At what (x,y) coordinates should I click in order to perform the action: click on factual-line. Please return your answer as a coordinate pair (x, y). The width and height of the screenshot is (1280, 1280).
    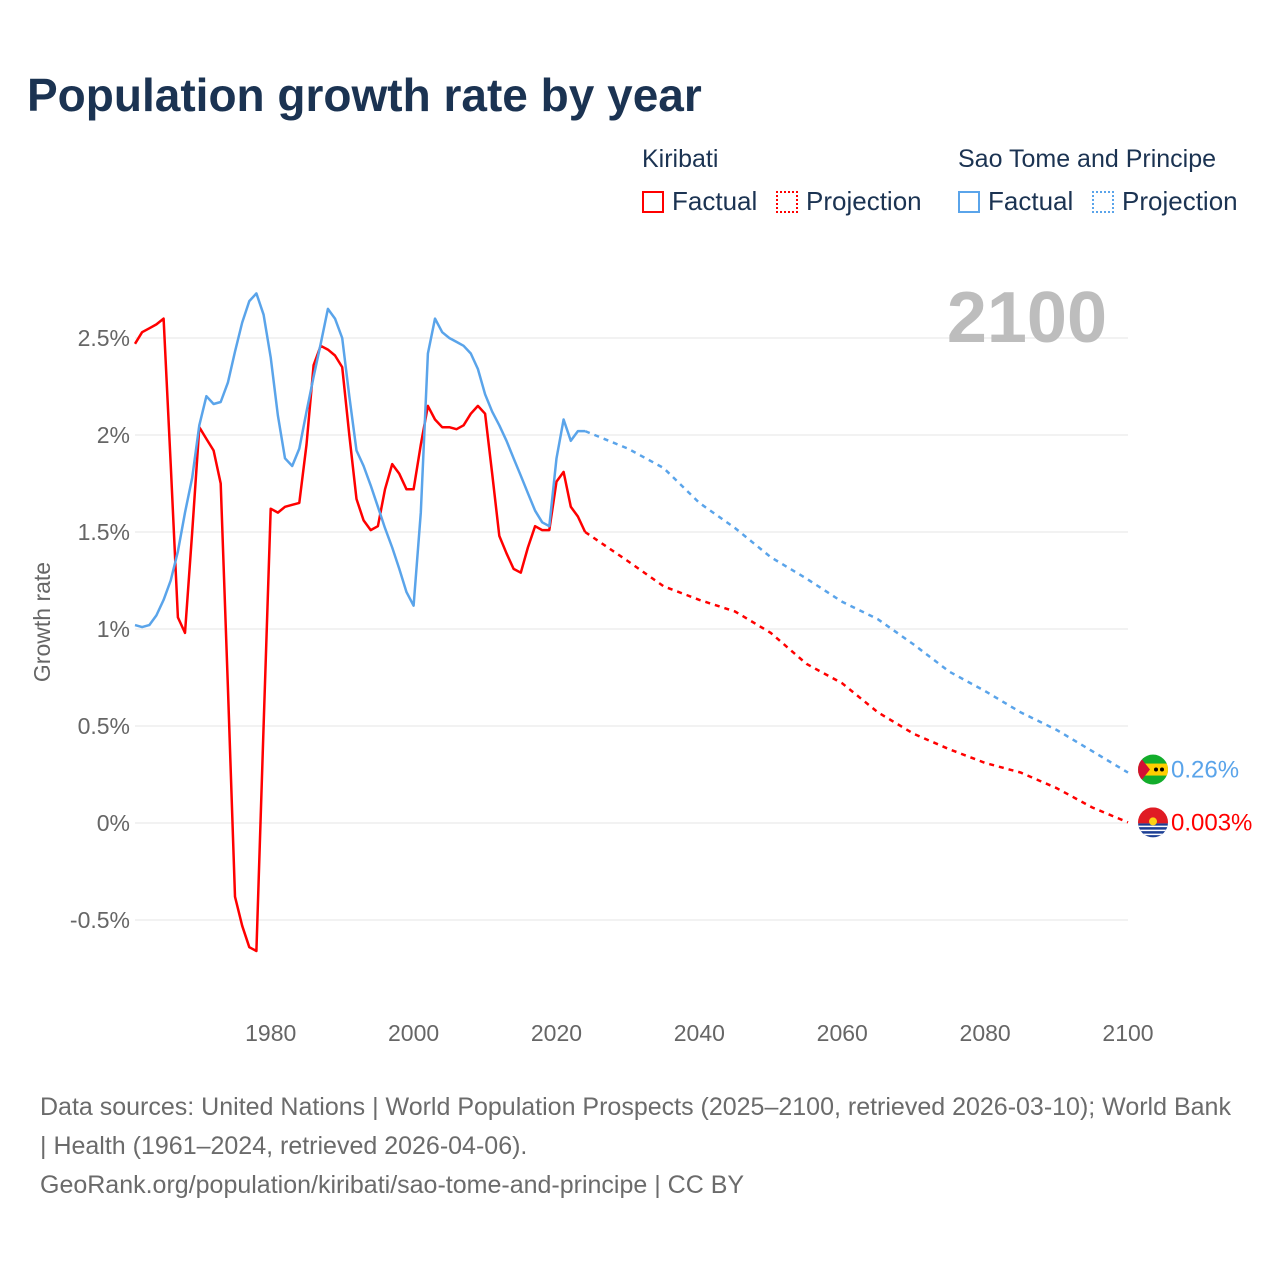
    Looking at the image, I should click on (360, 460).